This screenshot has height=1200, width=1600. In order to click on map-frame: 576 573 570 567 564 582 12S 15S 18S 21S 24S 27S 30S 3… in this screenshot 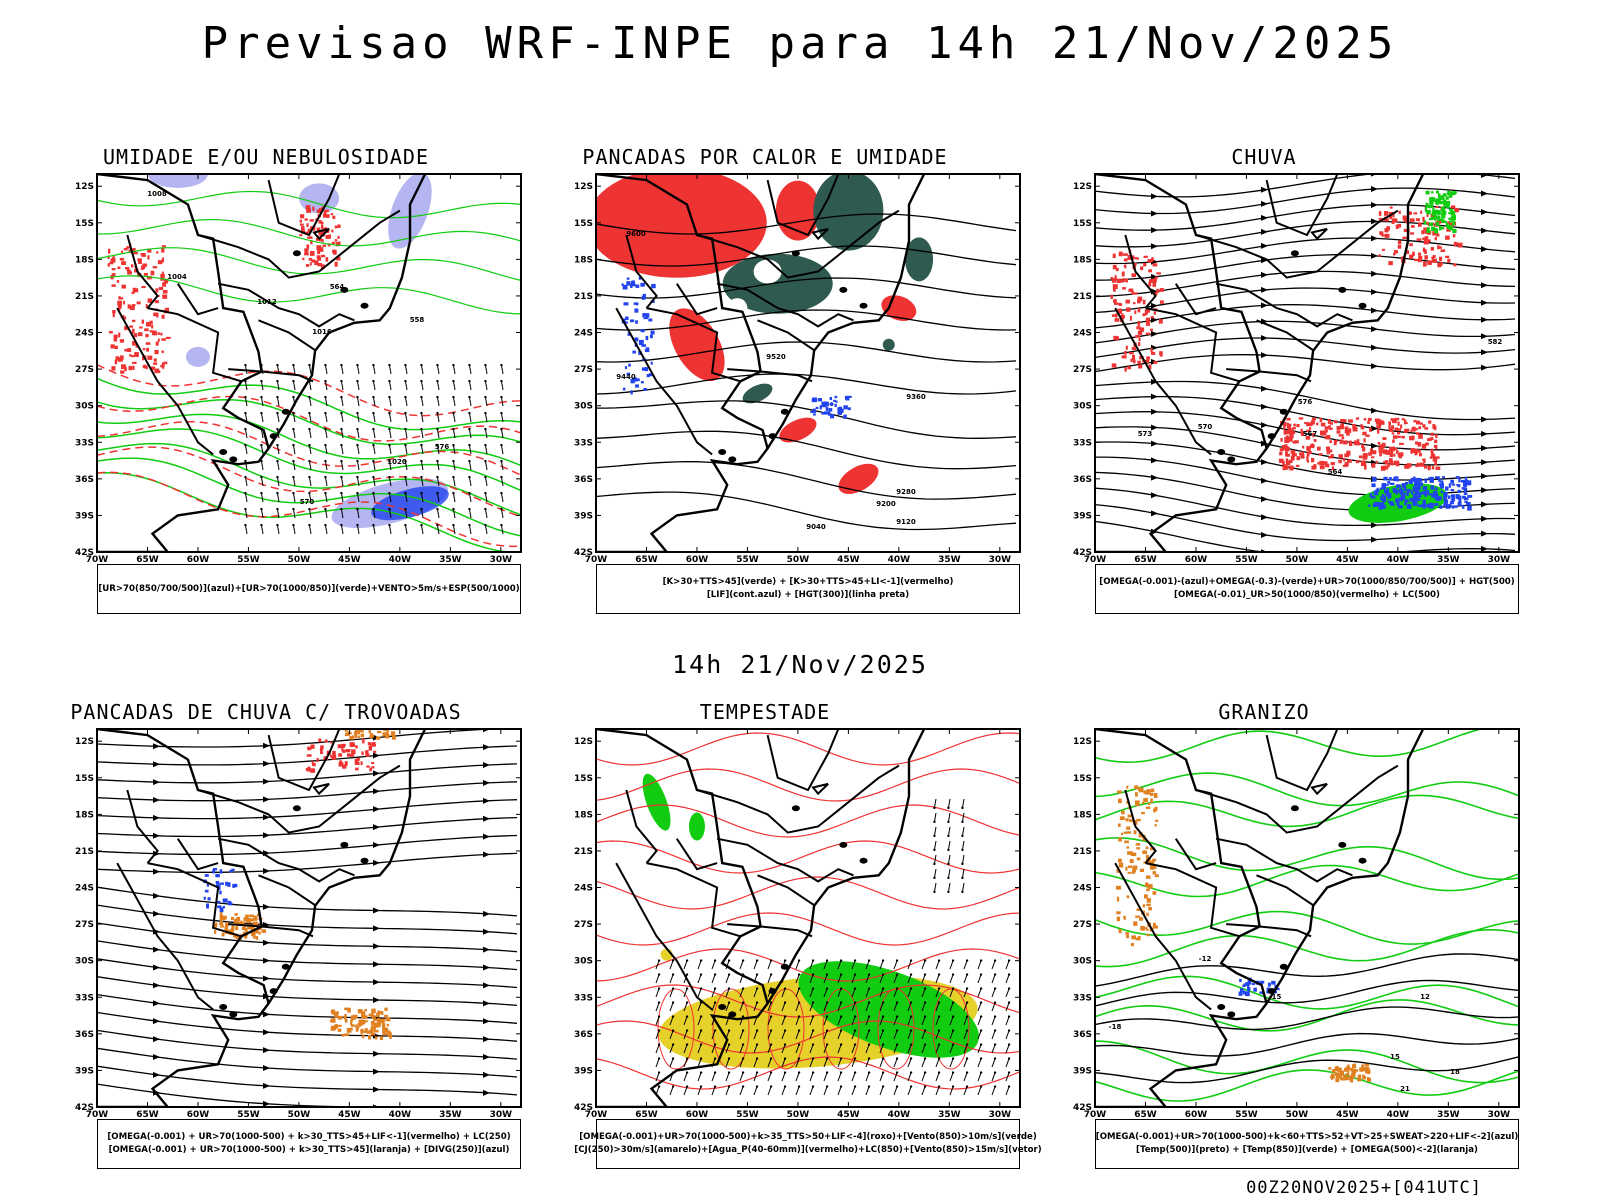, I will do `click(1296, 371)`.